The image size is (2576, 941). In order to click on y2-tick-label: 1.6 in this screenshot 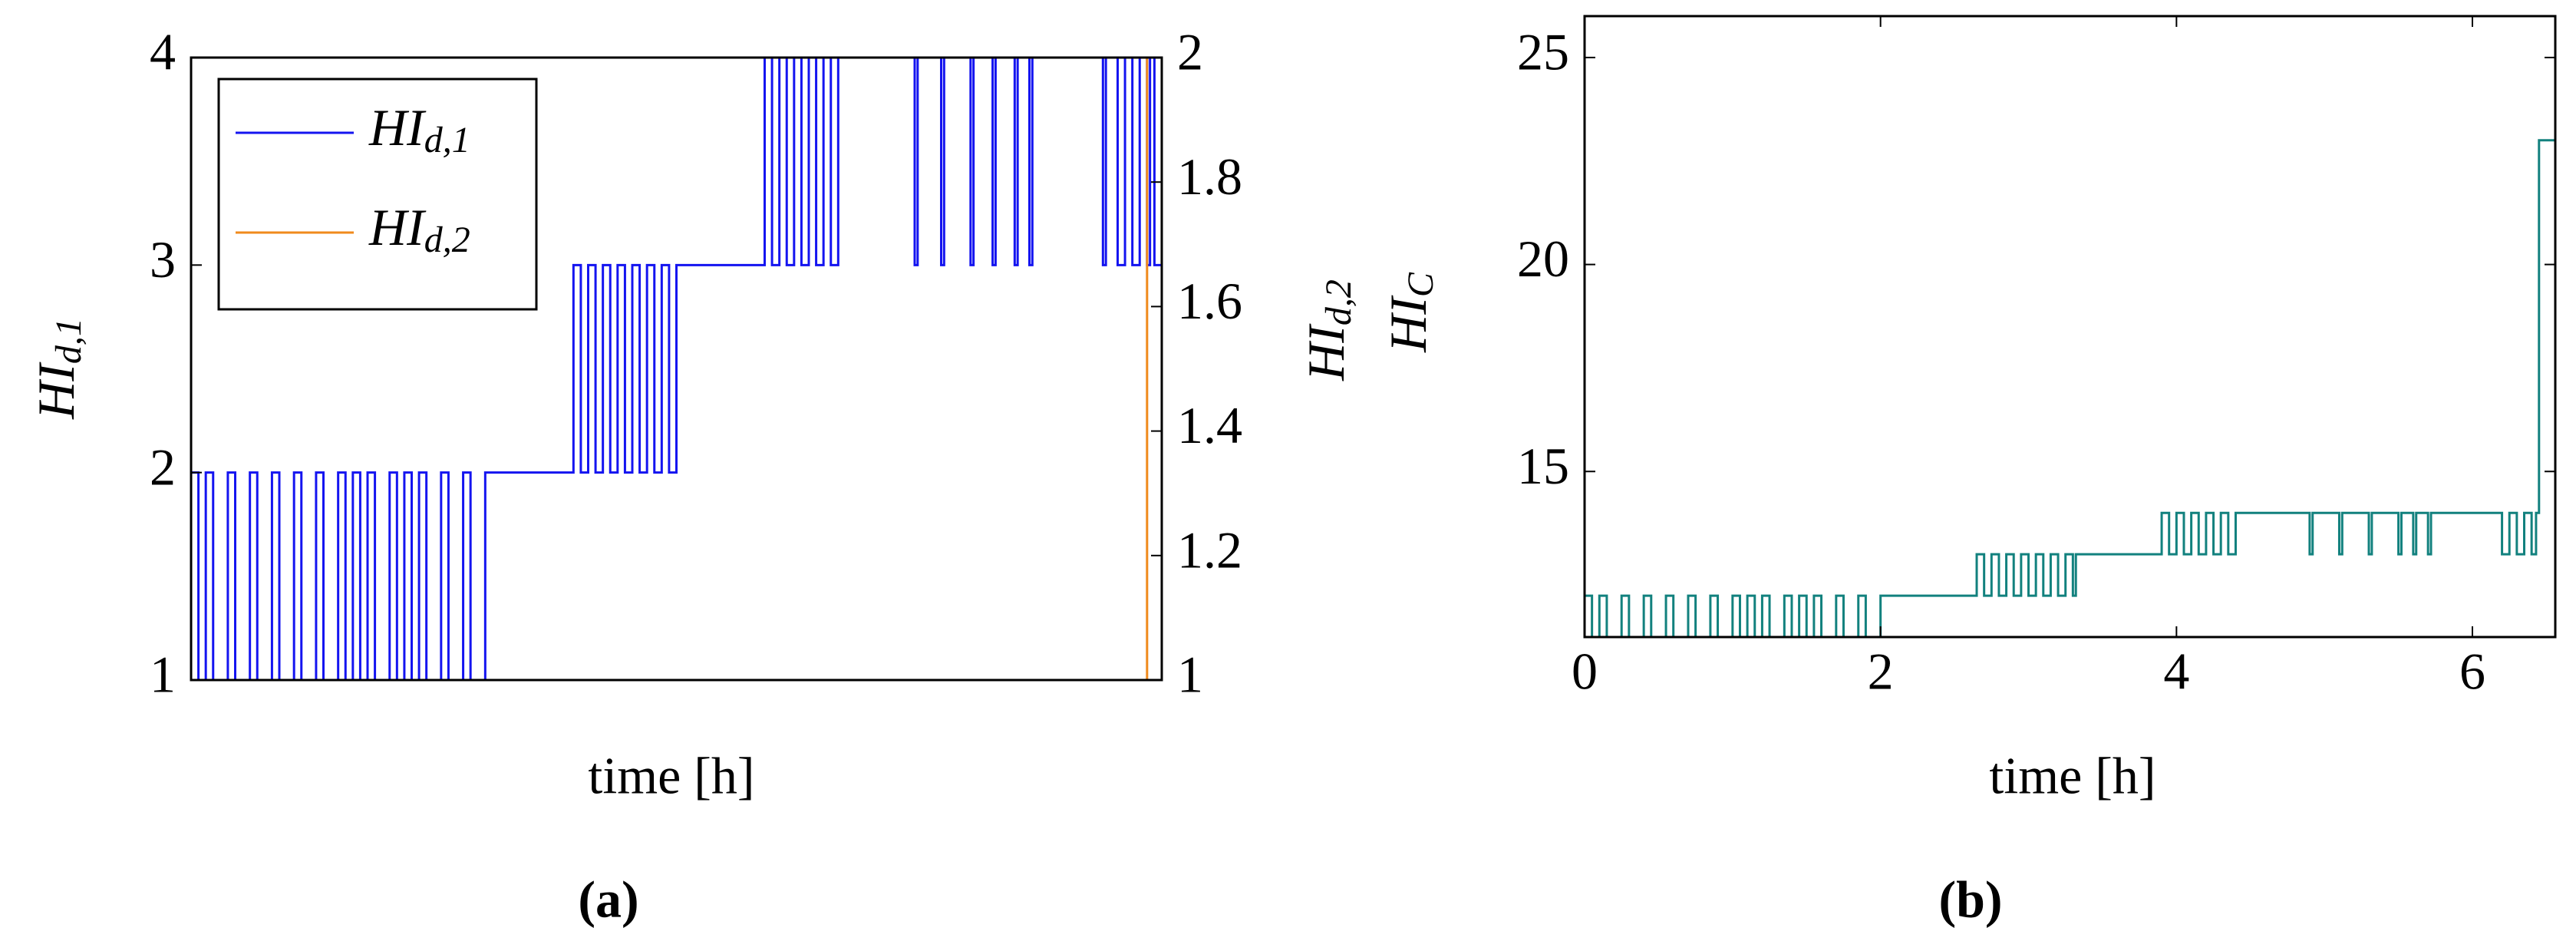, I will do `click(1209, 301)`.